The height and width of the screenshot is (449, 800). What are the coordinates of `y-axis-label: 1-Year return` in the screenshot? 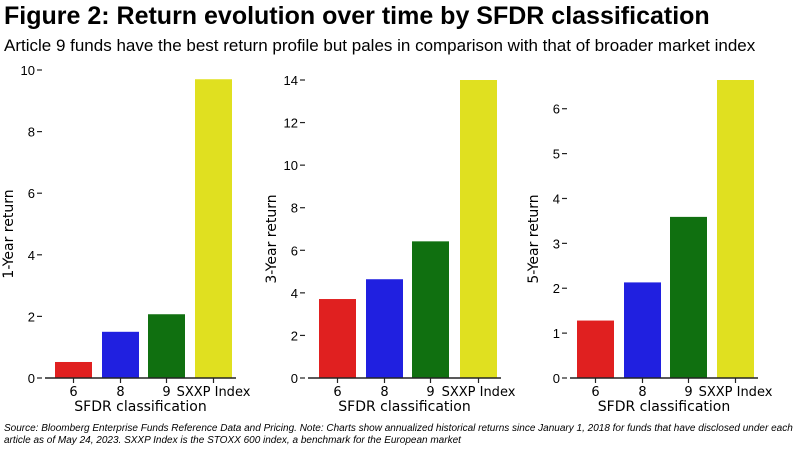 It's located at (9, 233).